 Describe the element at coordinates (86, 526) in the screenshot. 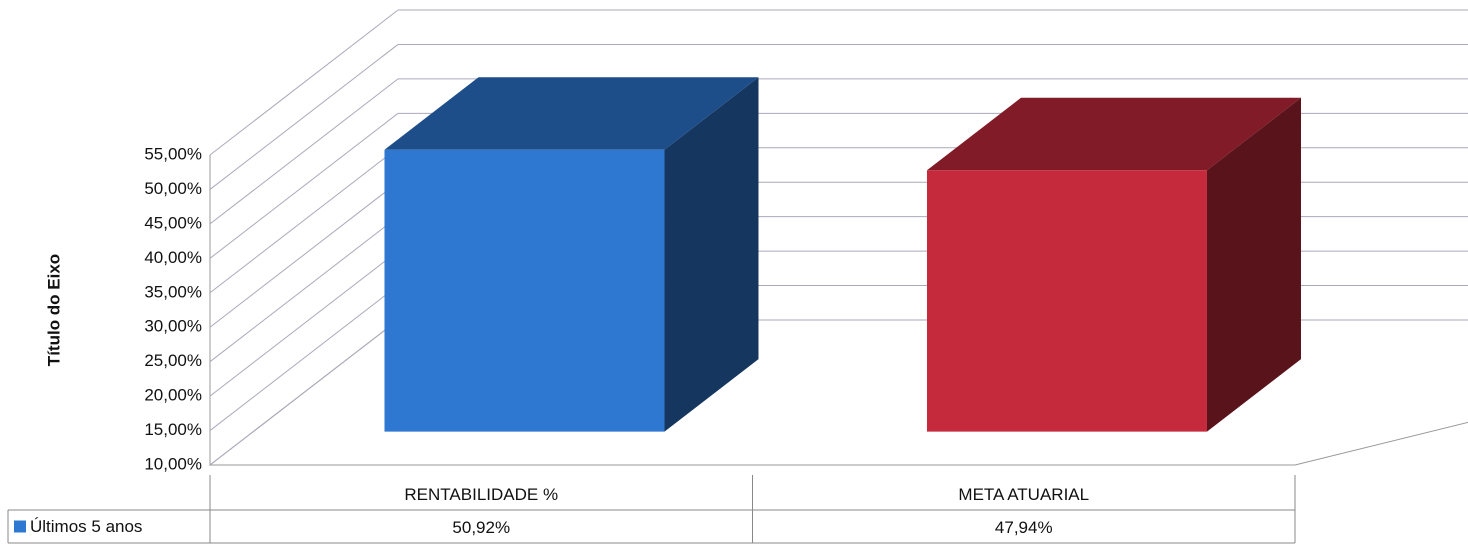

I see `legend-label: Últimos 5 anos` at that location.